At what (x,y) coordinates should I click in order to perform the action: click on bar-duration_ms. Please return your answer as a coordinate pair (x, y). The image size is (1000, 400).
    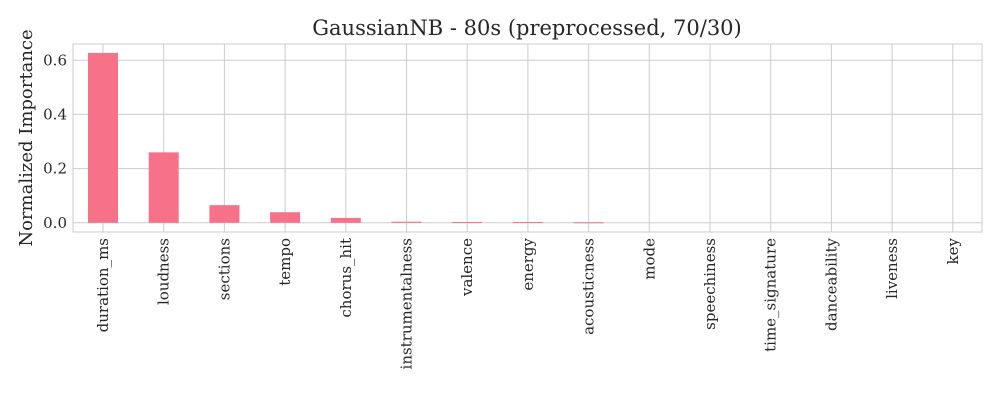
    Looking at the image, I should click on (103, 137).